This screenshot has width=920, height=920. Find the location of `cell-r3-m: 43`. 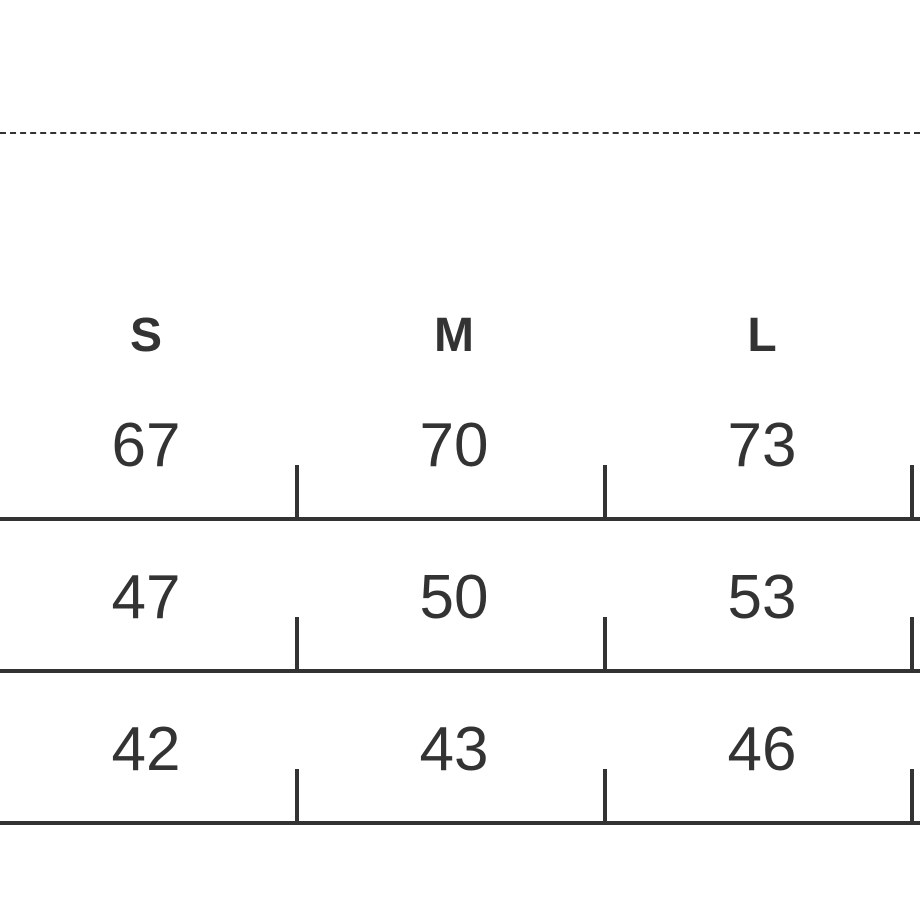

cell-r3-m: 43 is located at coordinates (454, 749).